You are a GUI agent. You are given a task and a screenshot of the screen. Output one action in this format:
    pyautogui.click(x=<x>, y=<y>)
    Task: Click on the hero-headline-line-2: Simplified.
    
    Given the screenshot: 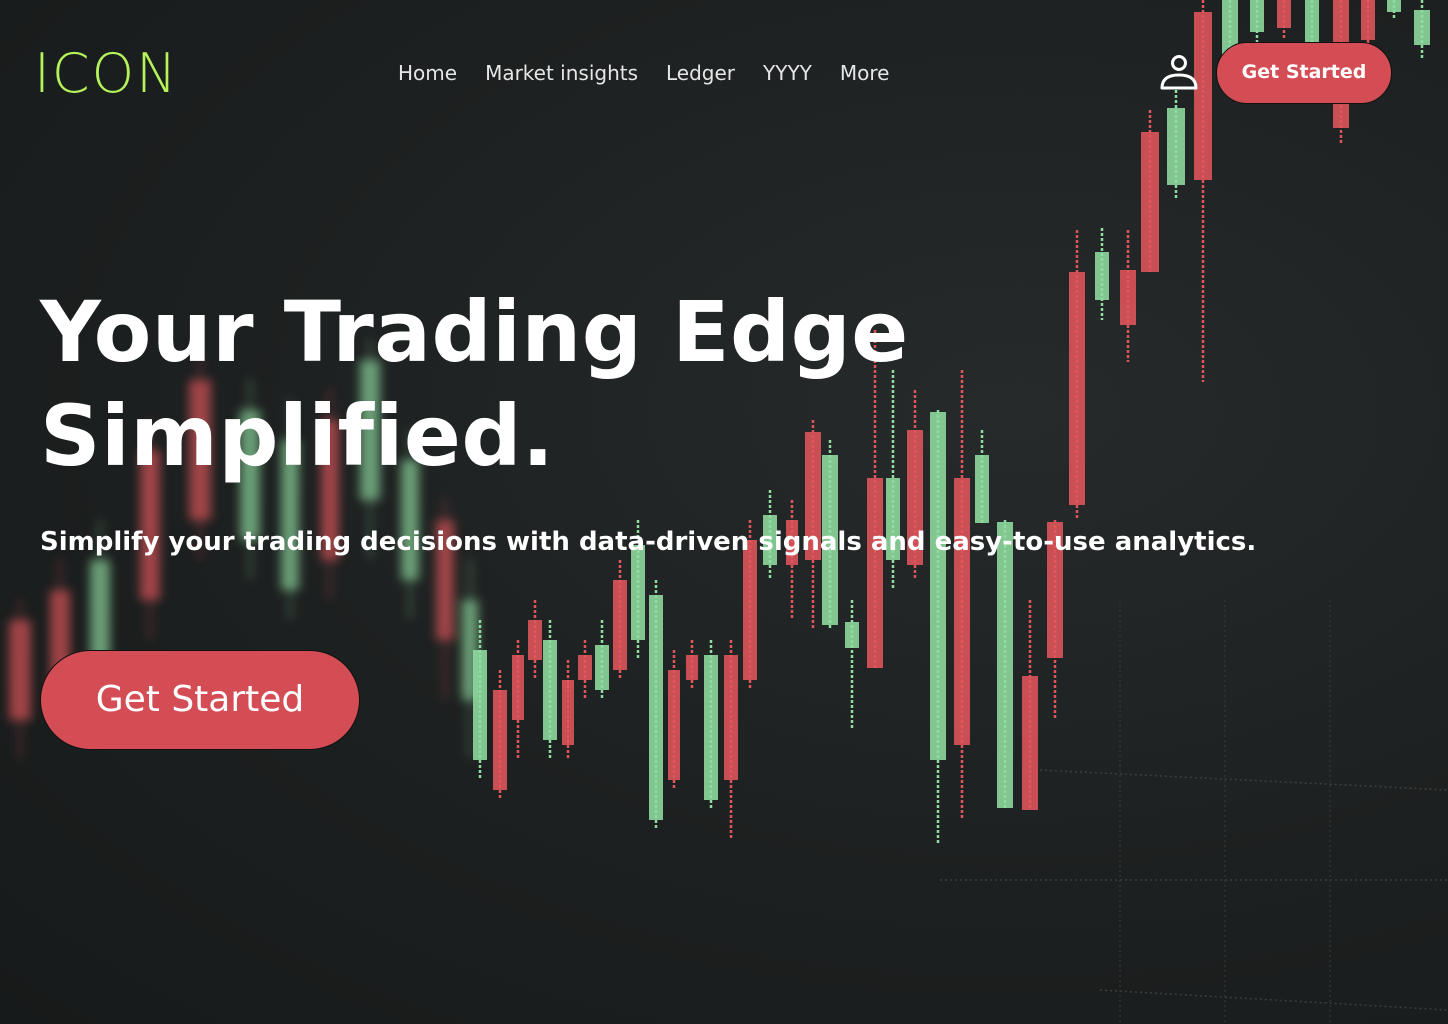 What is the action you would take?
    pyautogui.click(x=297, y=436)
    